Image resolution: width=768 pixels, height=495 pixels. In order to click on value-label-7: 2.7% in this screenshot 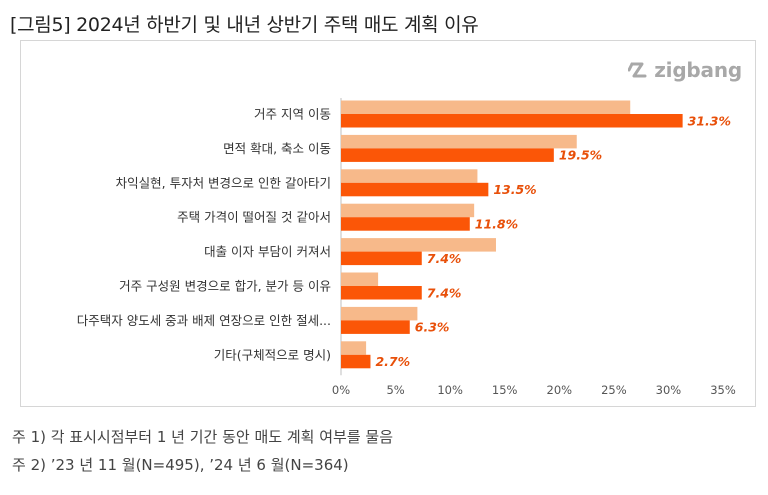, I will do `click(392, 361)`.